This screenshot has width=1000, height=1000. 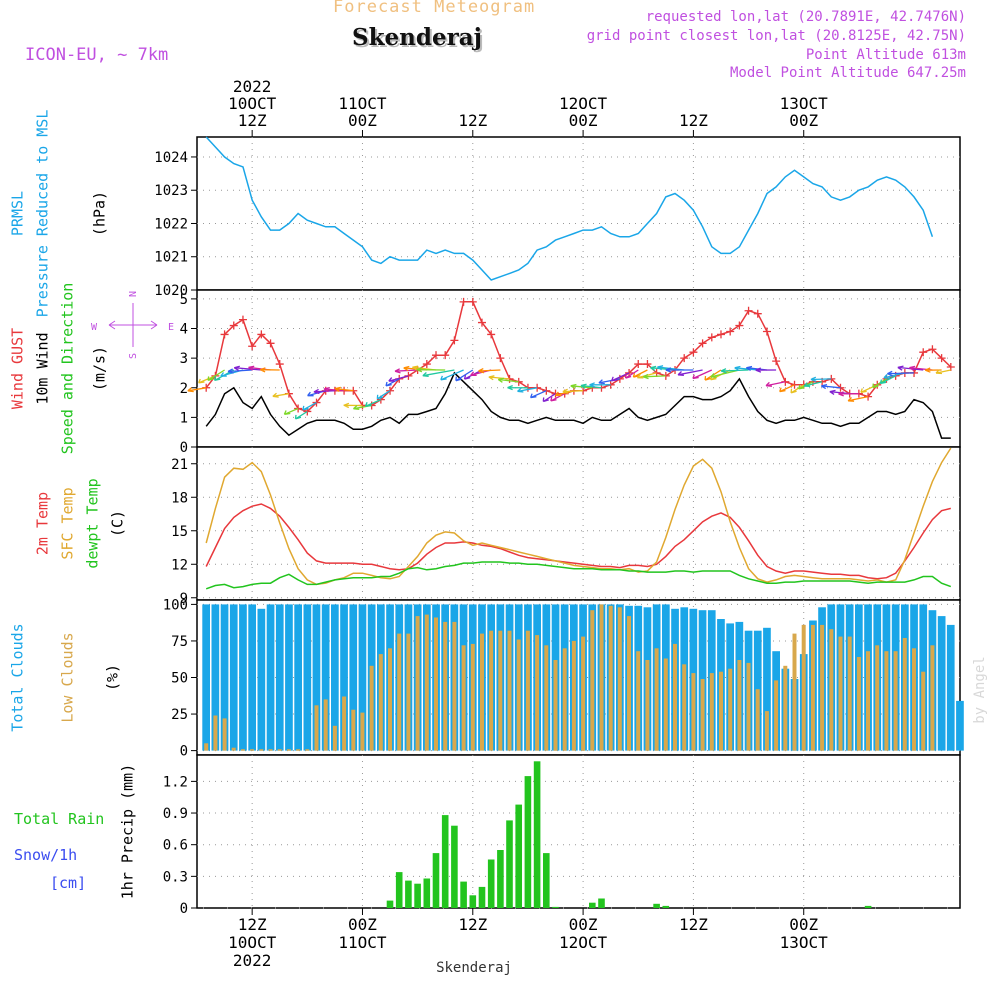 What do you see at coordinates (804, 942) in the screenshot?
I see `bottom-date-label: 13OCT` at bounding box center [804, 942].